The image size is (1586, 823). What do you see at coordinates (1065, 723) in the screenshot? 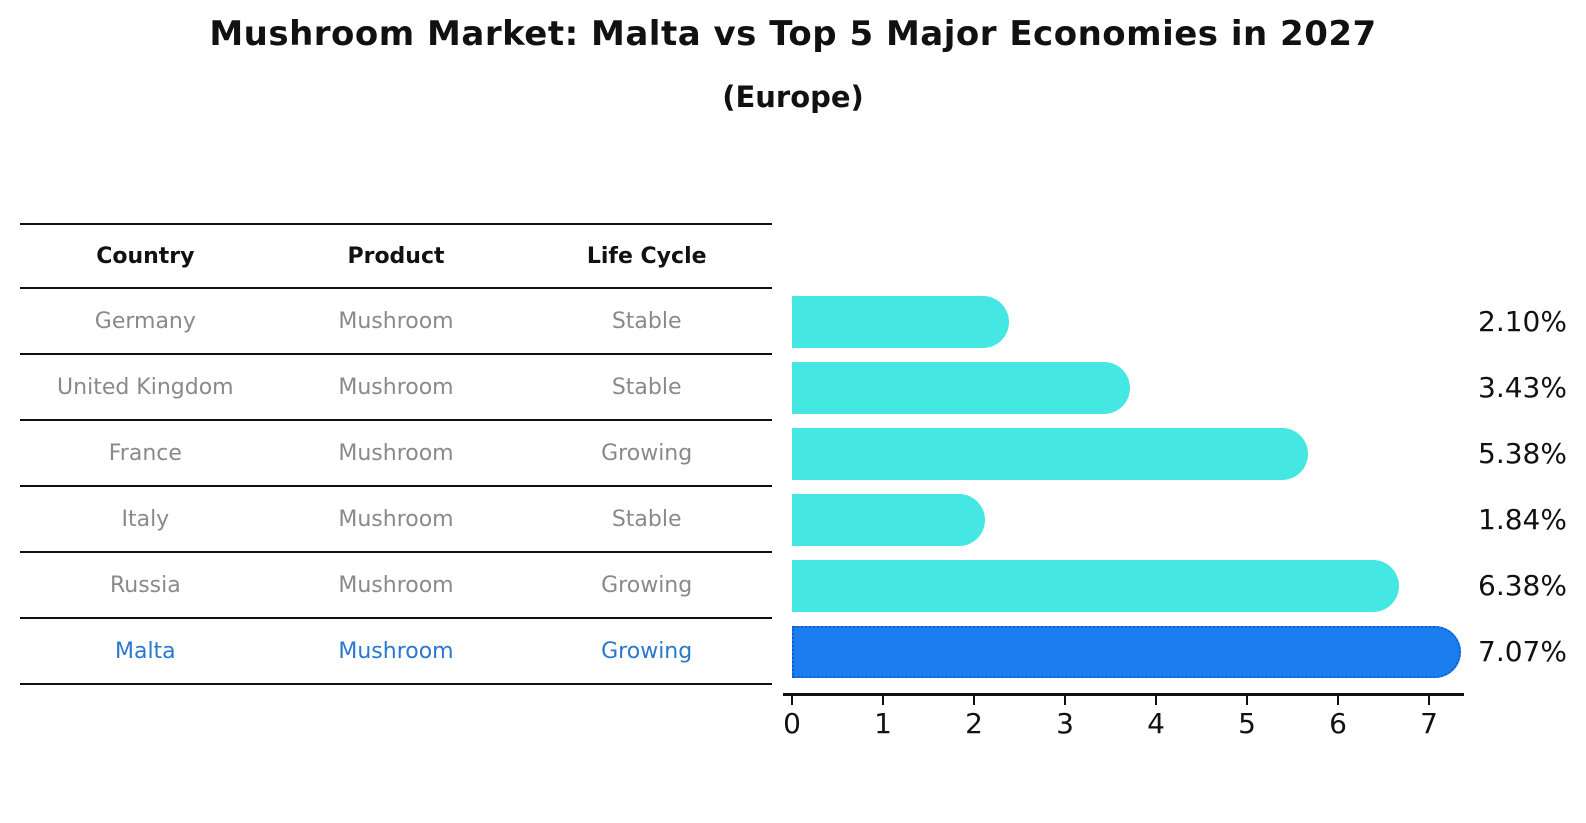
I see `x-axis-tick-label-3: 3` at bounding box center [1065, 723].